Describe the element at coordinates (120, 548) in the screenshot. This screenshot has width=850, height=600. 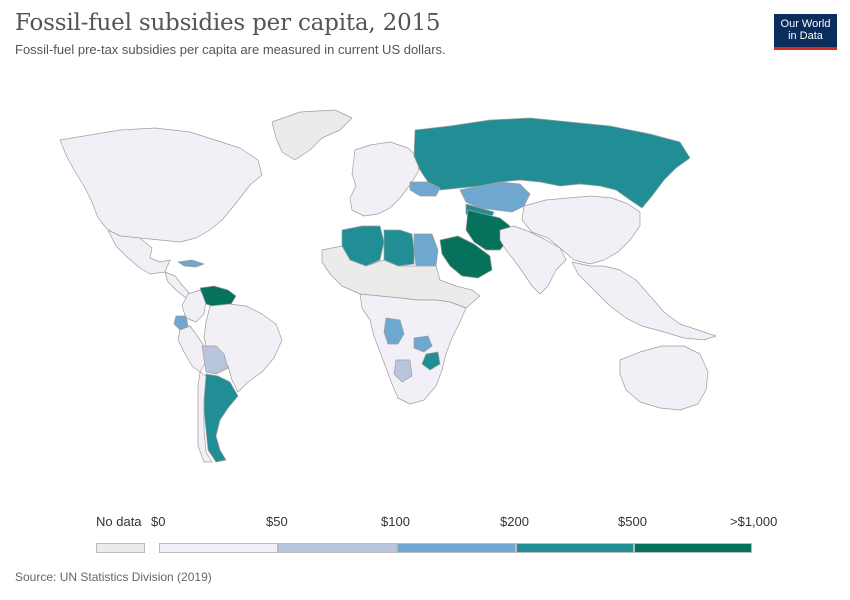
I see `legend-nodata-swatch` at that location.